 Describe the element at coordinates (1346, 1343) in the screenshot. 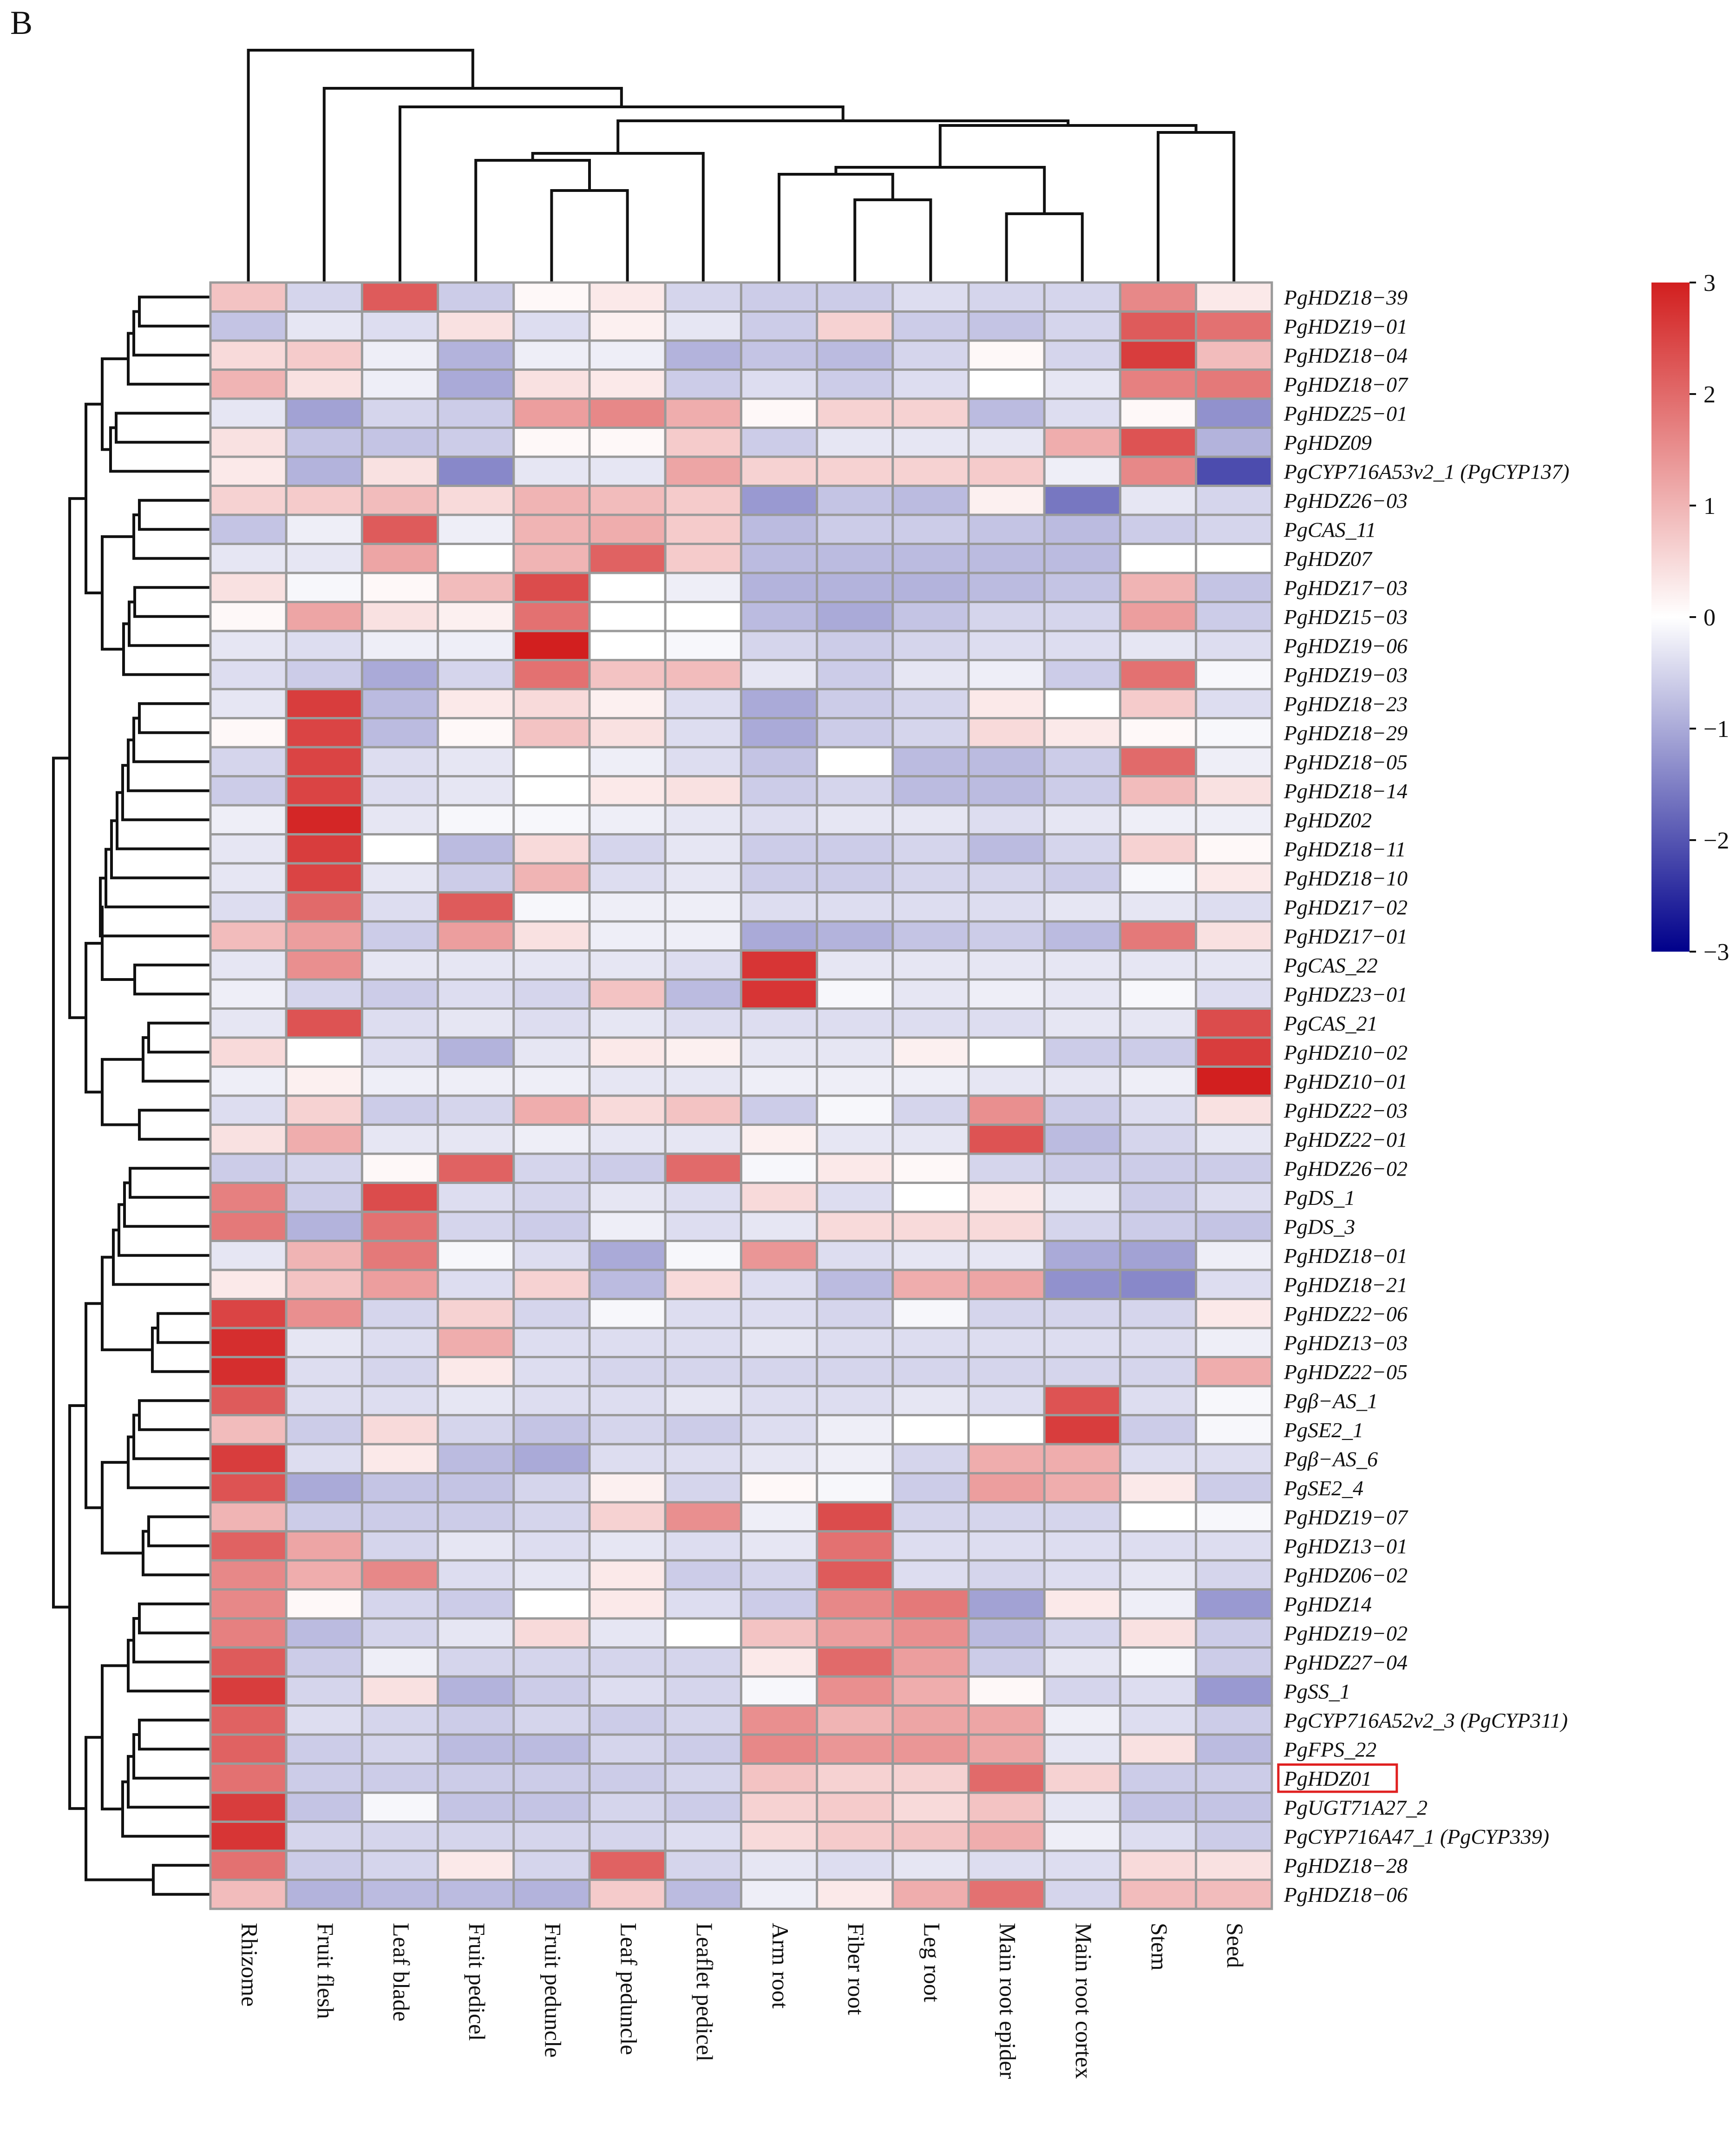

I see `row-label: PgHDZ13−03` at that location.